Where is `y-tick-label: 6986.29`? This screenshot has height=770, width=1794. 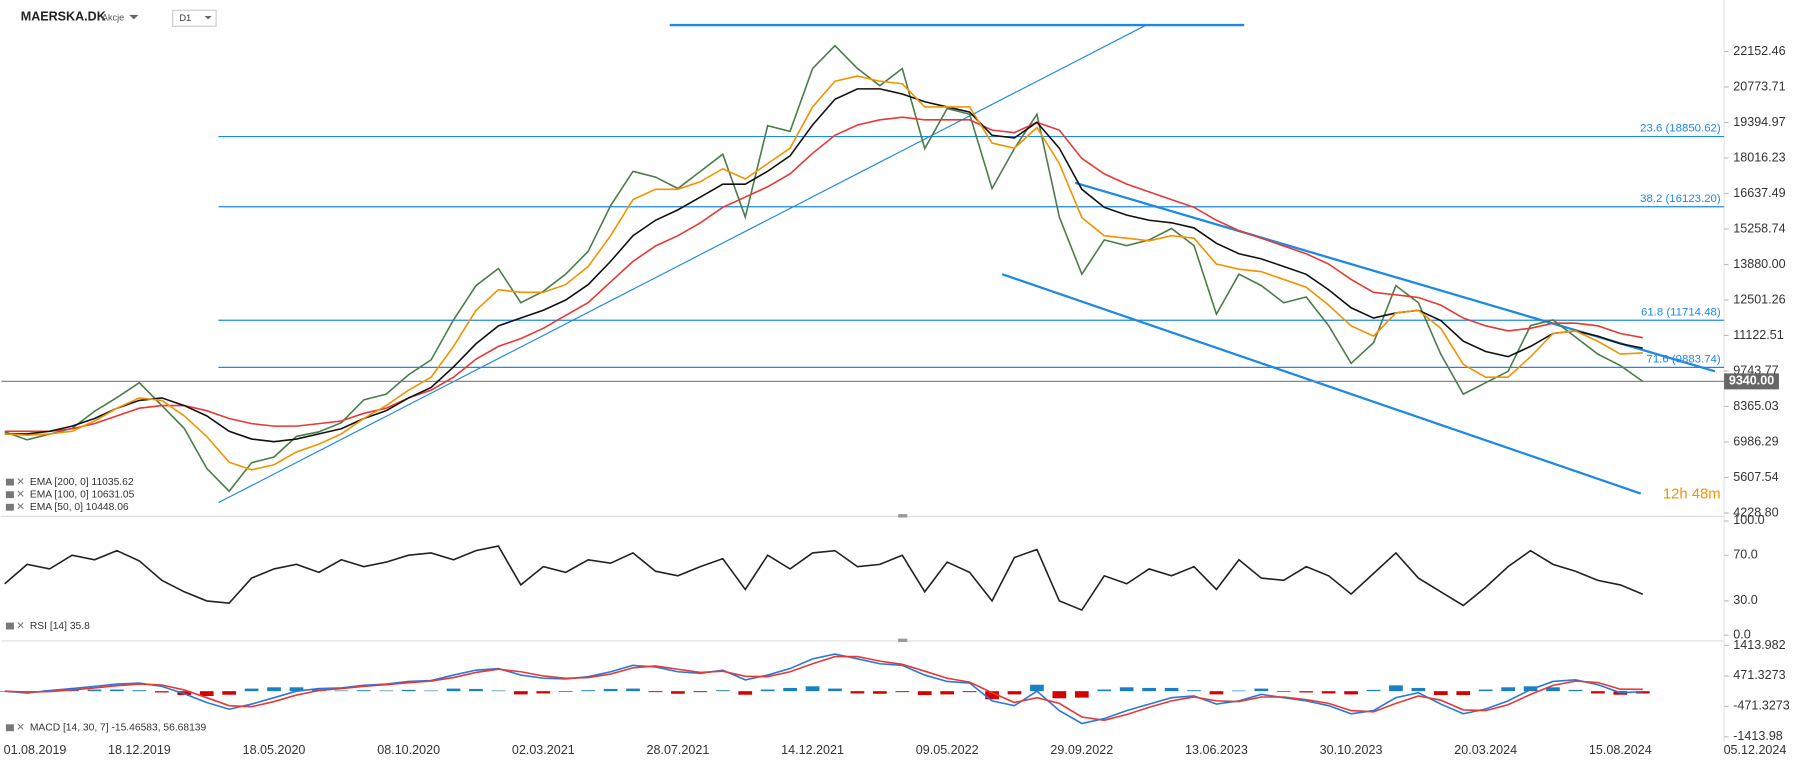
y-tick-label: 6986.29 is located at coordinates (1755, 441).